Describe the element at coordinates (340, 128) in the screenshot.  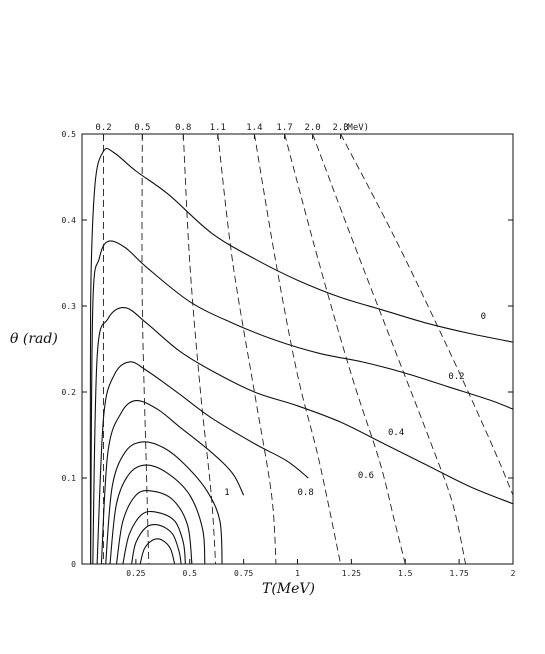
I see `top-tick-label: 2.3` at that location.